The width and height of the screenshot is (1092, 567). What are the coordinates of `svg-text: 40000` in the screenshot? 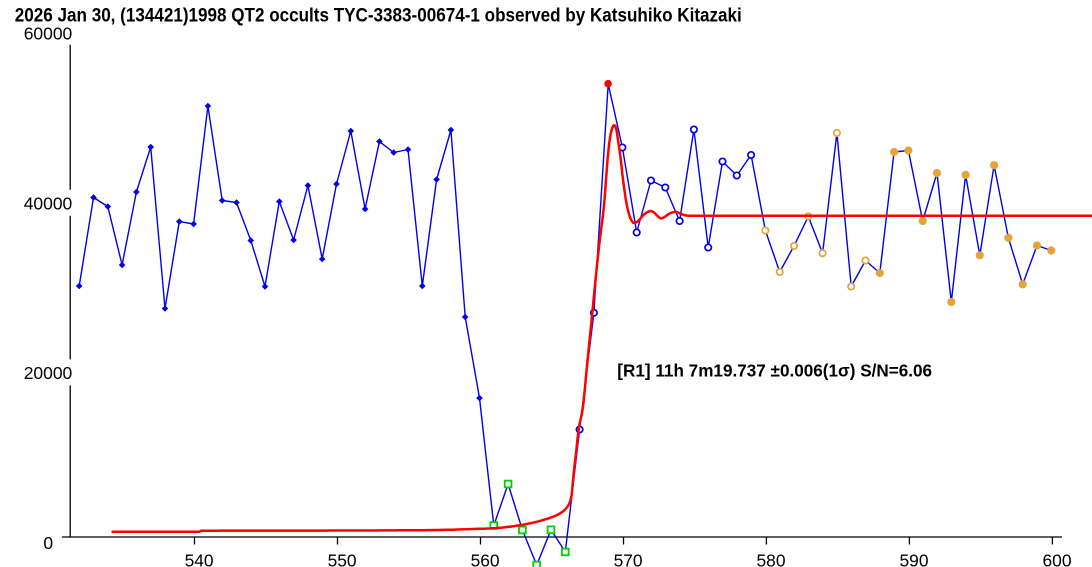 It's located at (48, 204).